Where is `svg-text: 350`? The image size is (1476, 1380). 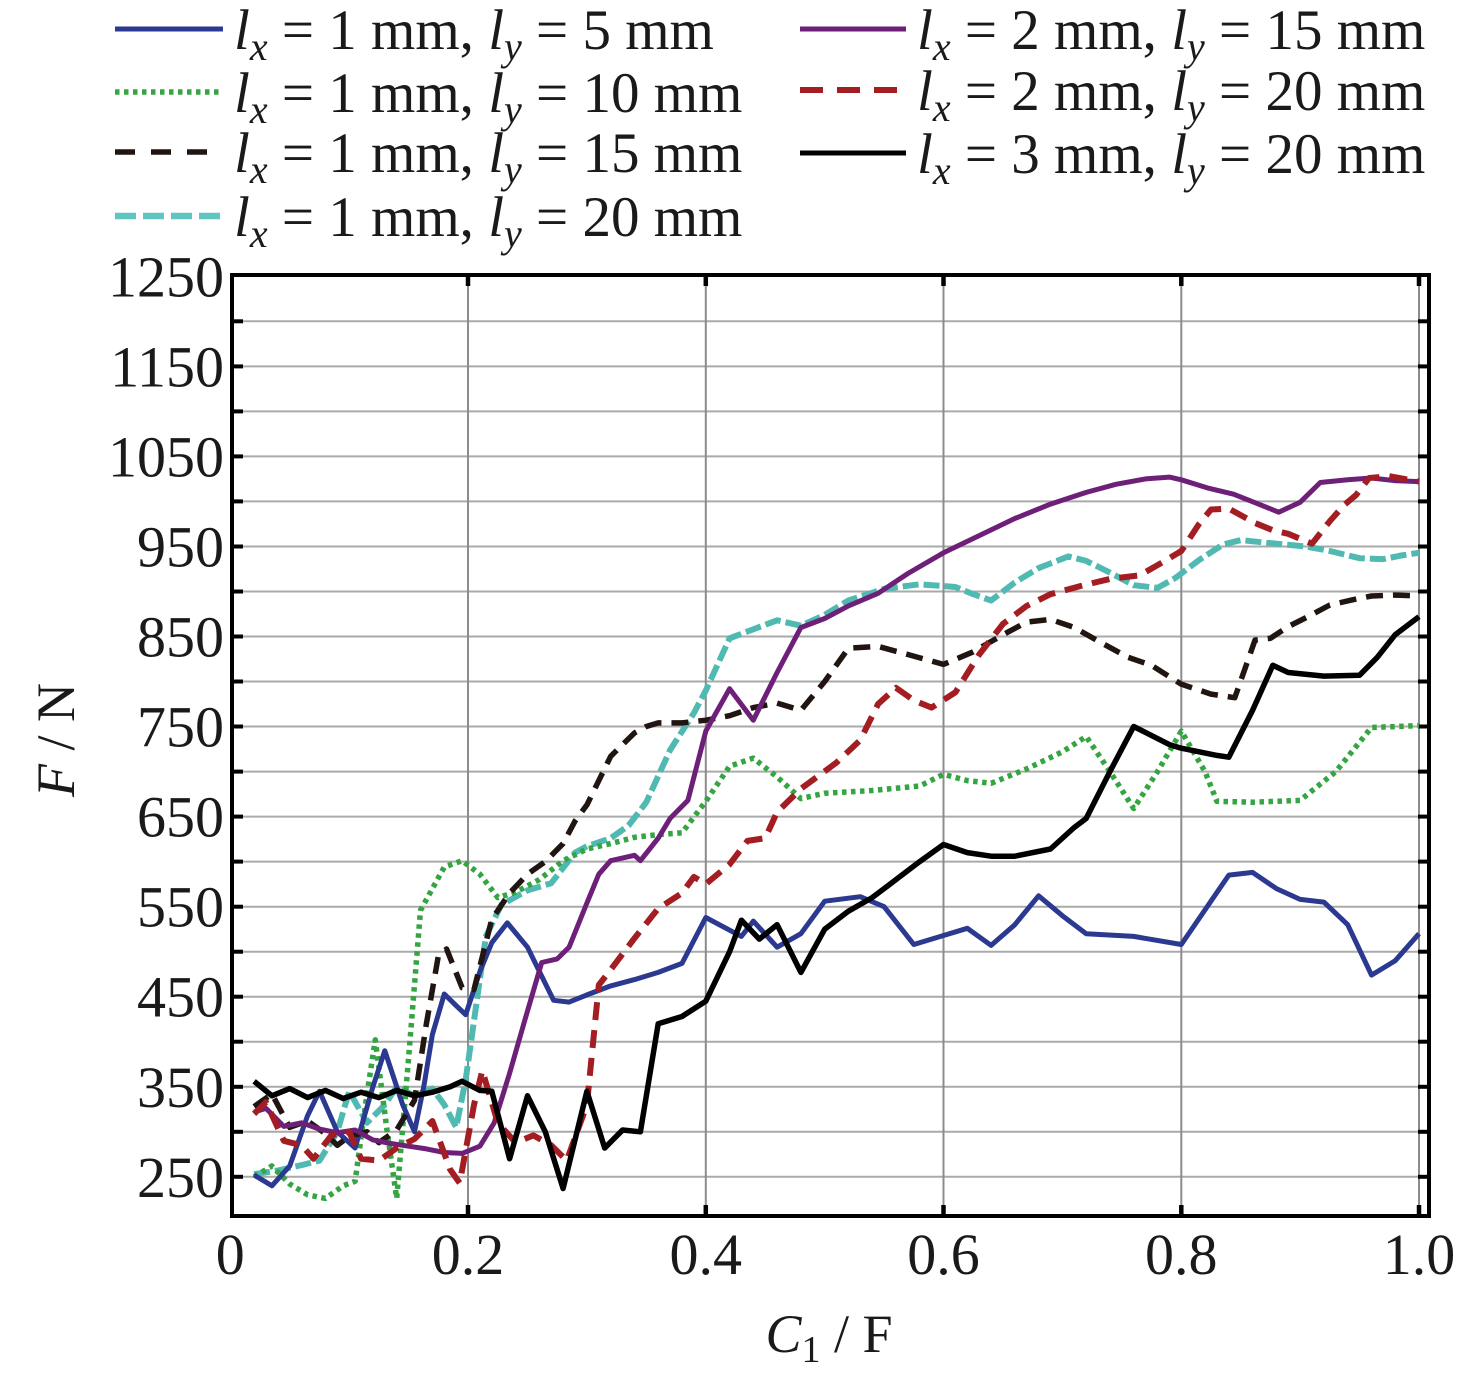 svg-text: 350 is located at coordinates (180, 1087).